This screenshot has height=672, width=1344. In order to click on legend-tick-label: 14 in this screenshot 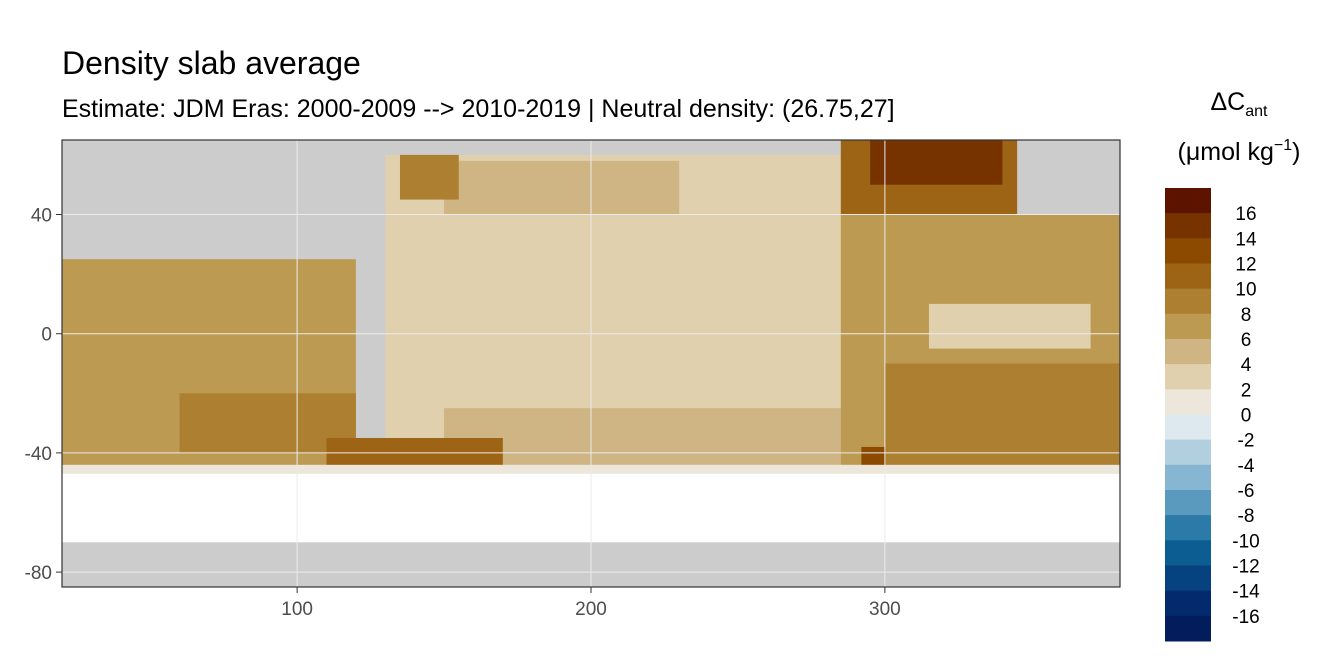, I will do `click(1246, 239)`.